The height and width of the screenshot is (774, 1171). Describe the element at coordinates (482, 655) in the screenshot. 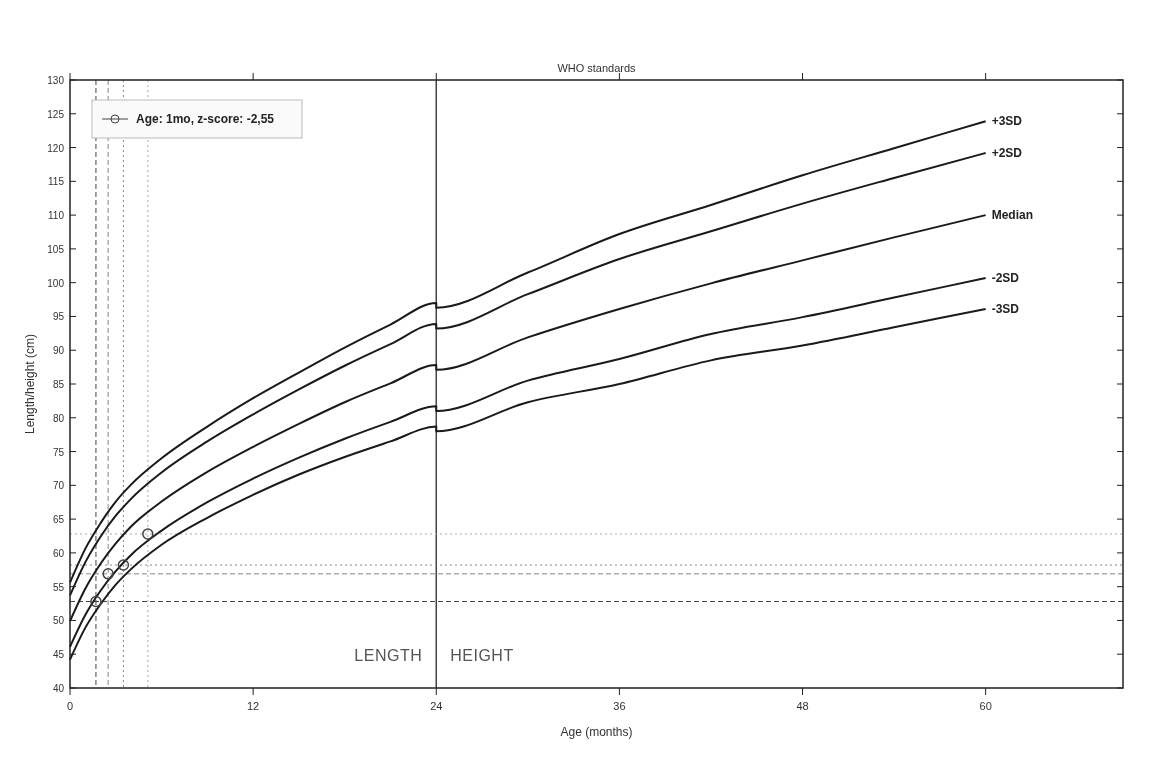

I see `annotation: HEIGHT` at that location.